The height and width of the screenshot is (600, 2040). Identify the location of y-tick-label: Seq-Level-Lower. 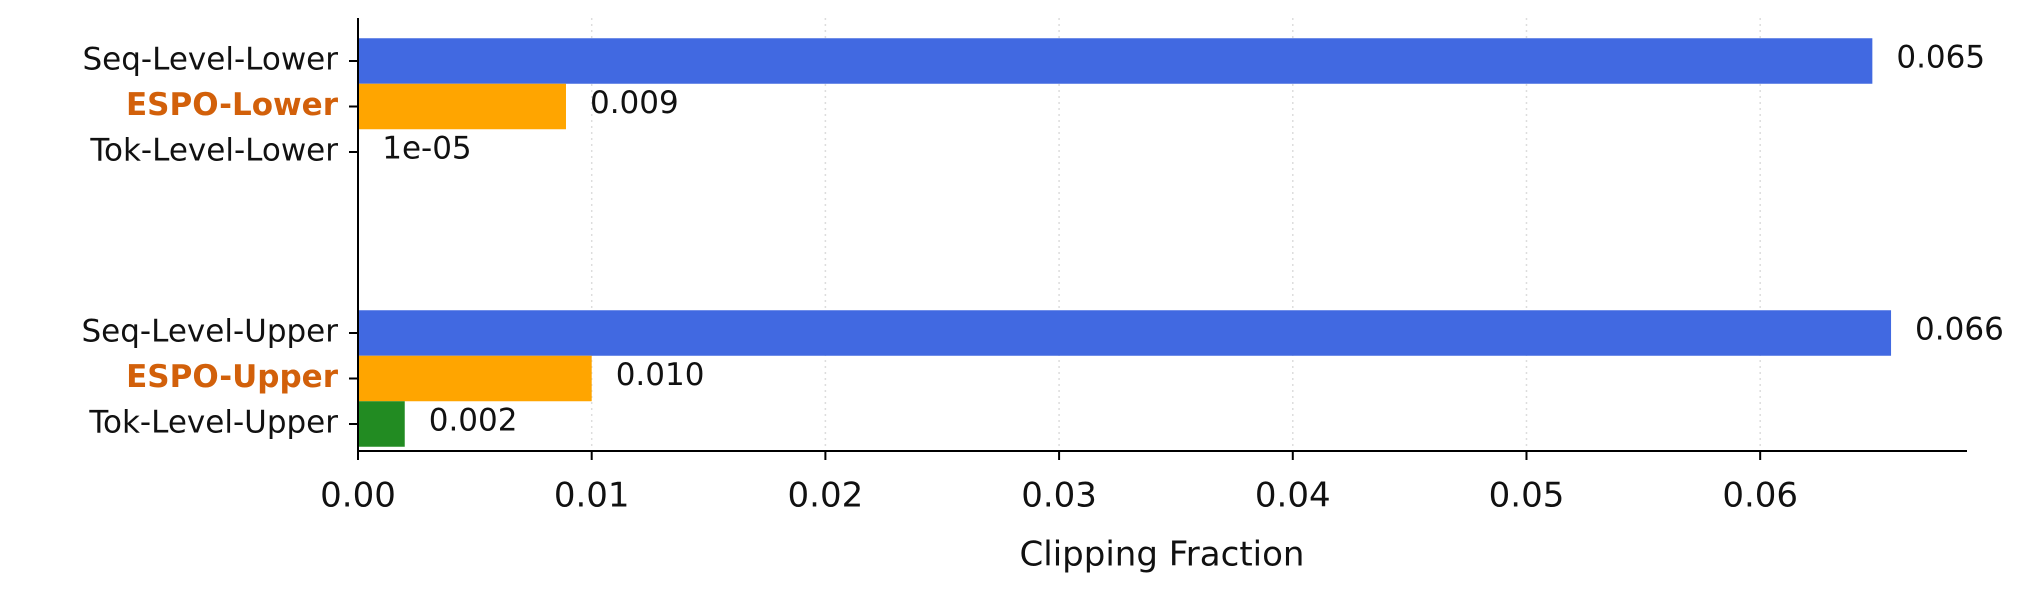
(211, 60).